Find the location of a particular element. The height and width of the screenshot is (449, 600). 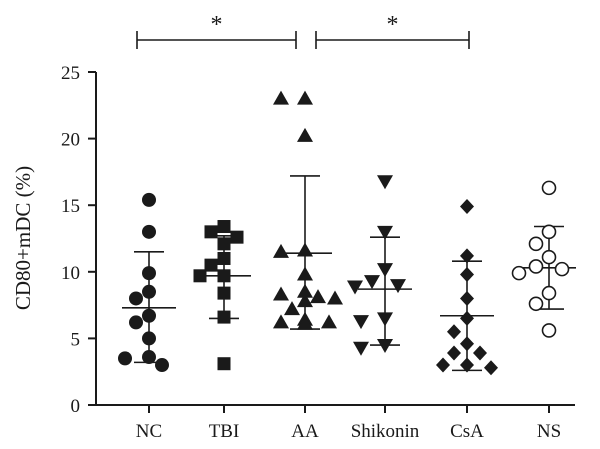

x-category-label: Shikonin is located at coordinates (385, 431).